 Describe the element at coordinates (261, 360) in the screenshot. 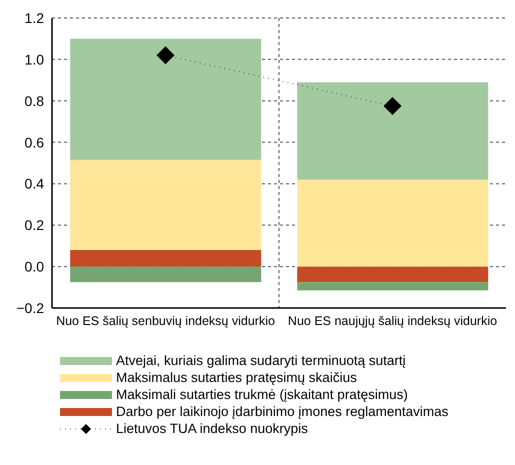

I see `legend-label: Atvejai, kuriais galima sudaryti terminuotą sutartį` at that location.